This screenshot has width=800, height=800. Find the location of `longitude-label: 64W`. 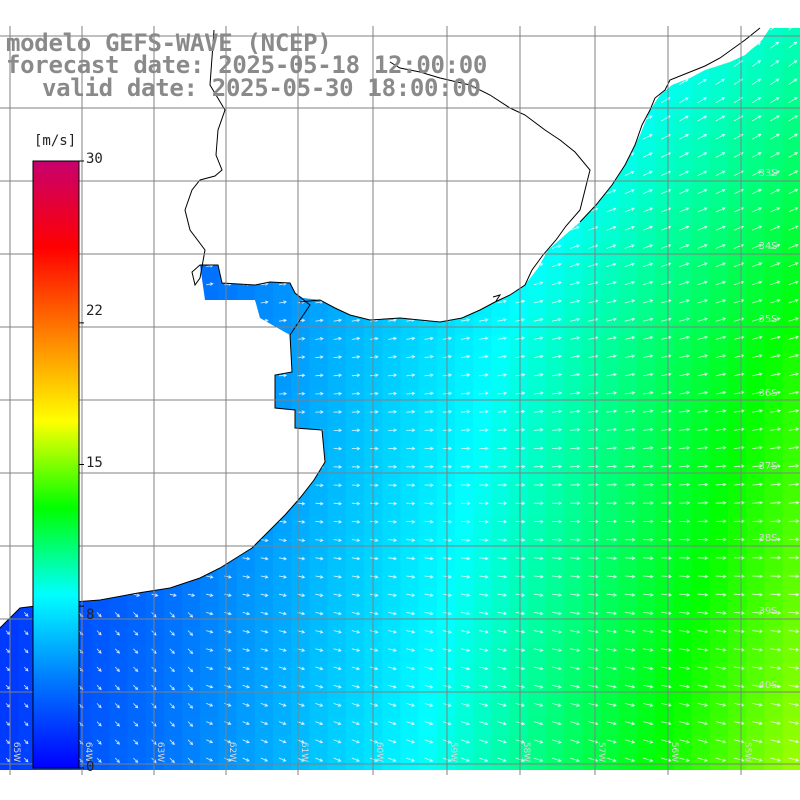

longitude-label: 64W is located at coordinates (88, 752).